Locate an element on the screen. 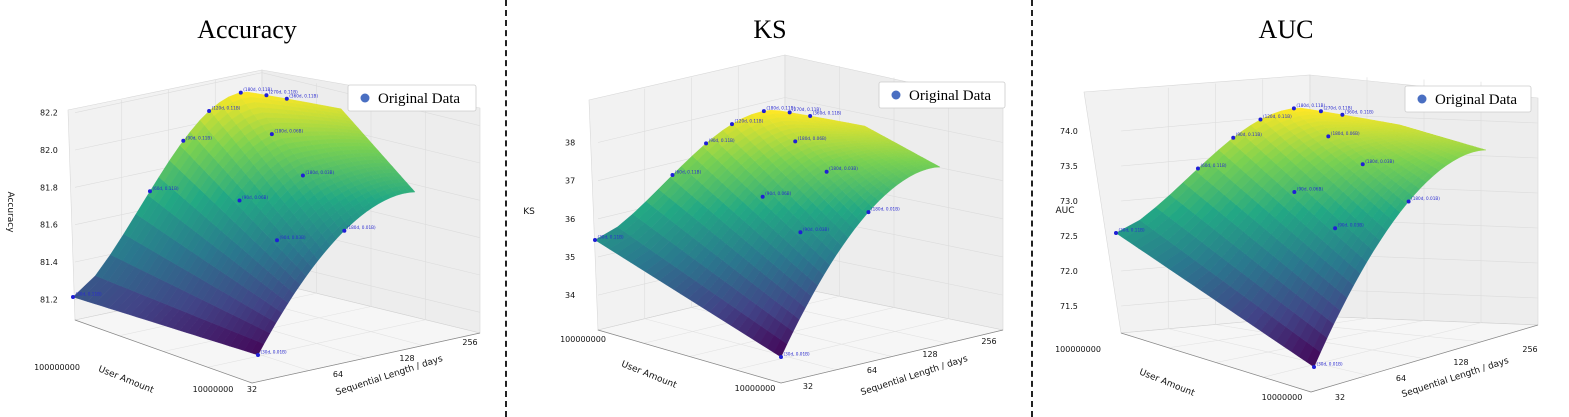  data-point: (120d, 0.11B) is located at coordinates (224, 109).